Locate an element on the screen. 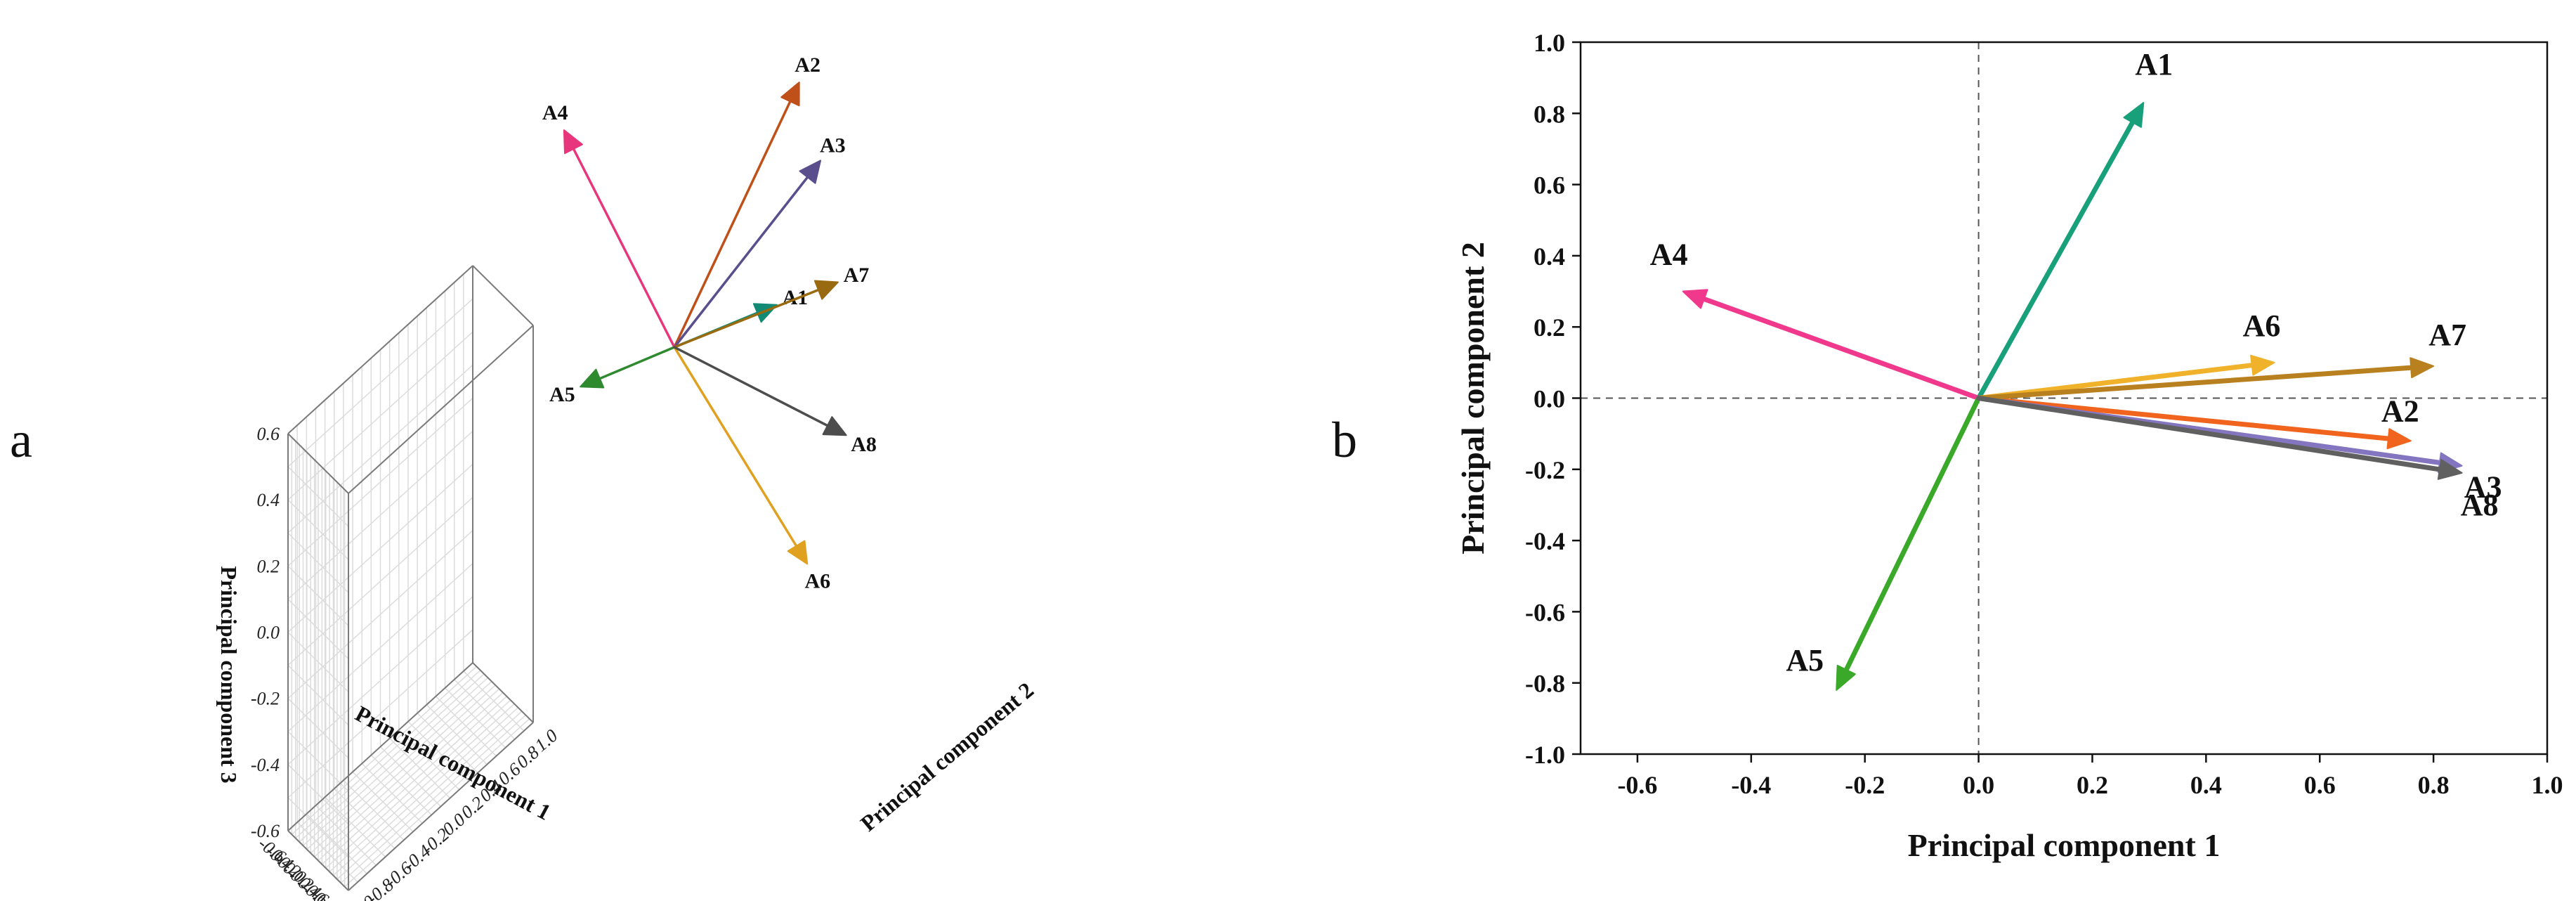 The height and width of the screenshot is (901, 2576). vector-2d-A7-shaft is located at coordinates (2196, 383).